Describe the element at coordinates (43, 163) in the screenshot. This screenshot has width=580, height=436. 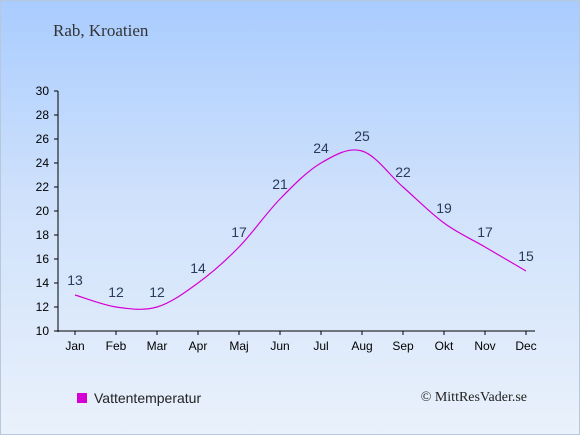
I see `y-tick-label: 24` at that location.